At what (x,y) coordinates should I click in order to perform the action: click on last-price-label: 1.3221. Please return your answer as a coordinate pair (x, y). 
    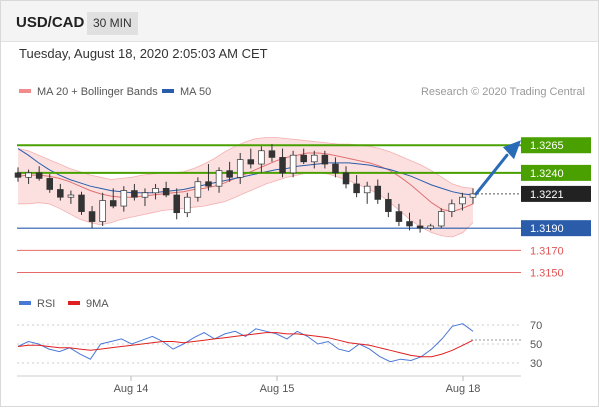
    Looking at the image, I should click on (547, 195).